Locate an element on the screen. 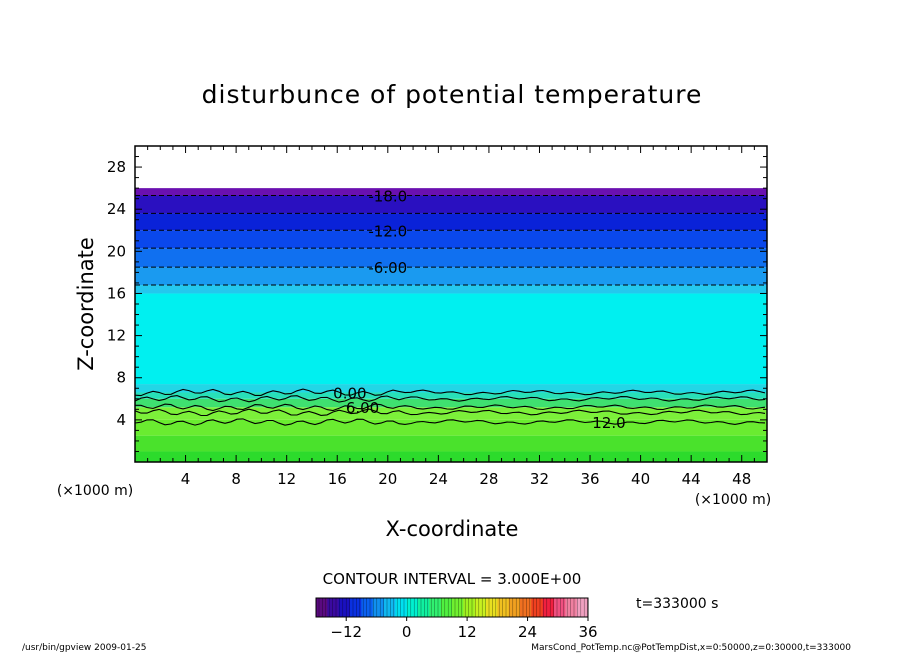  x-axis-title: X-coordinate is located at coordinates (452, 529).